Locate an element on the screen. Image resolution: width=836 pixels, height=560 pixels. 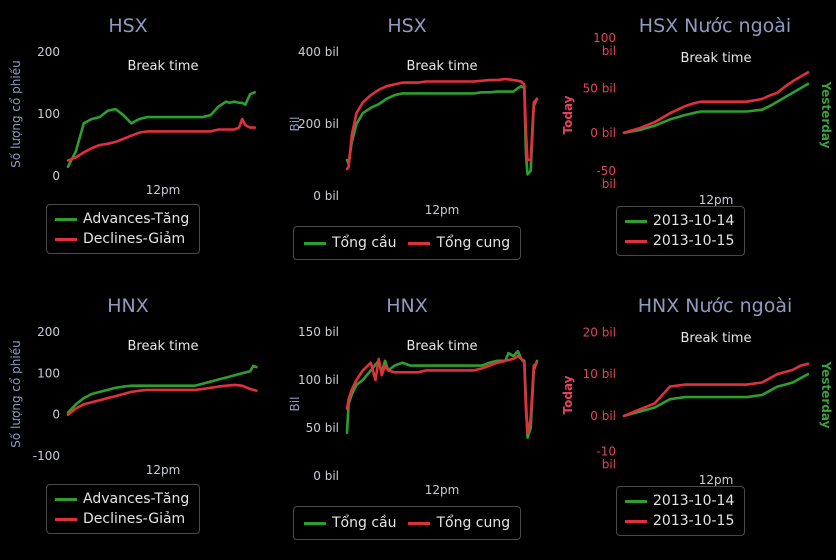
chart-title: HSX Nước ngoài is located at coordinates (715, 26).